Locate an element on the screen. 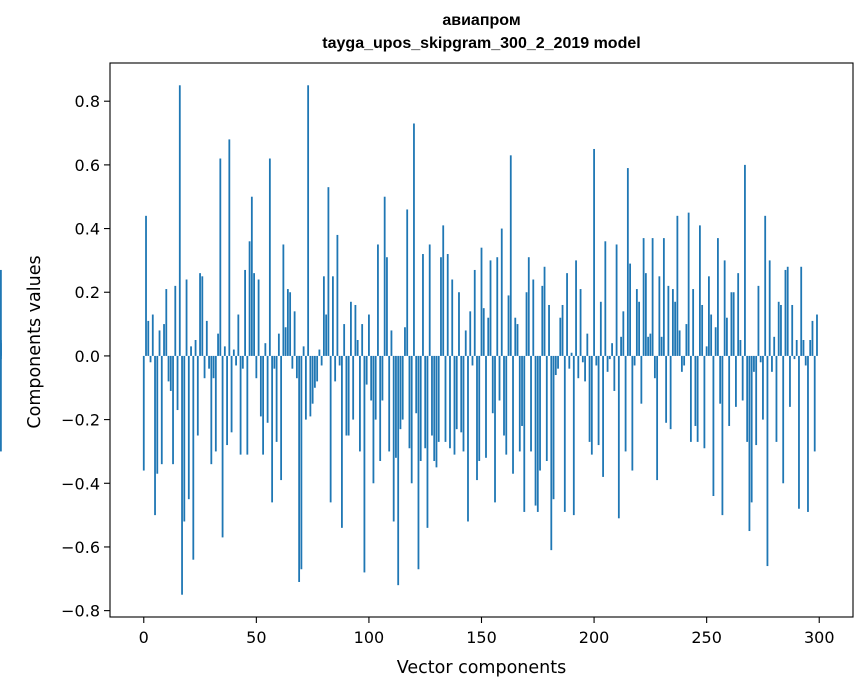 This screenshot has width=867, height=696. x-tick-label: 100 is located at coordinates (369, 637).